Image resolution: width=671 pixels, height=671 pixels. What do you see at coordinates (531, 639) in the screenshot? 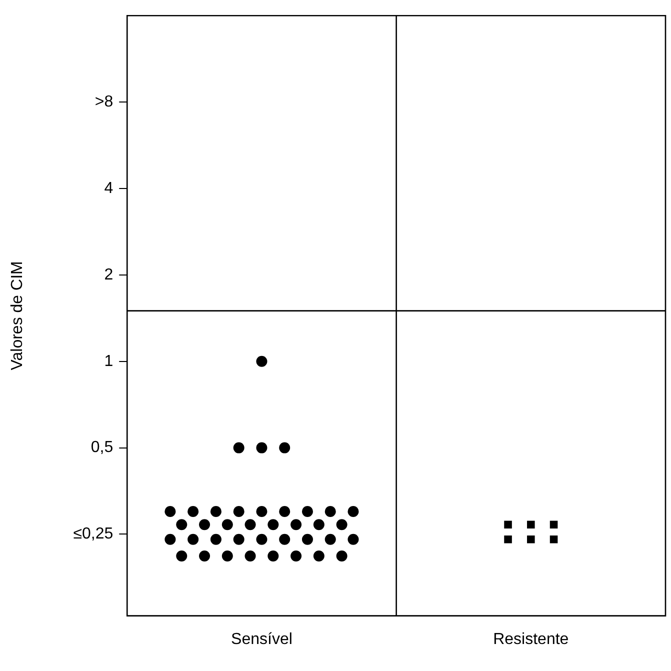
I see `x-tick-label: Resistente` at bounding box center [531, 639].